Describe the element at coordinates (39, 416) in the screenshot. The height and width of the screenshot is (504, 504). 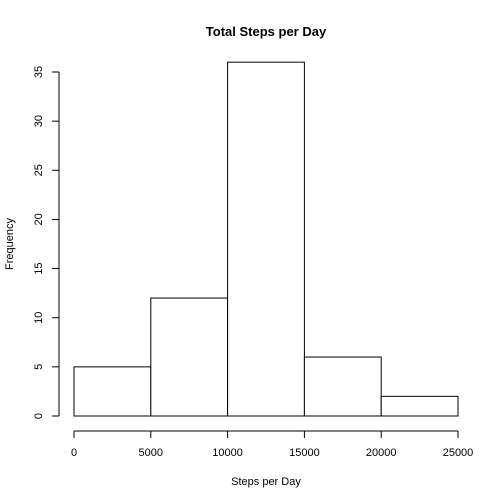
I see `y-tick-label: 0` at that location.